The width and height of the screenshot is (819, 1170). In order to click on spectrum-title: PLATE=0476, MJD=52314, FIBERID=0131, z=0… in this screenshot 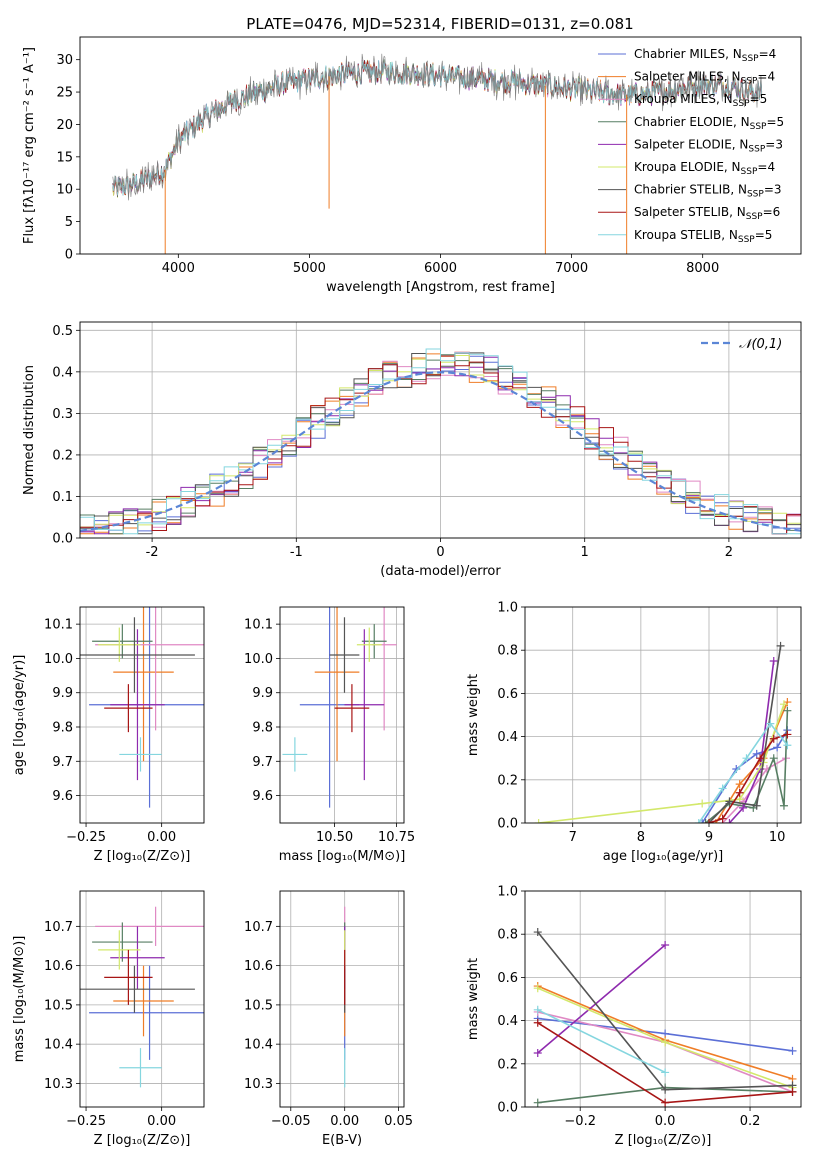, I will do `click(439, 24)`.